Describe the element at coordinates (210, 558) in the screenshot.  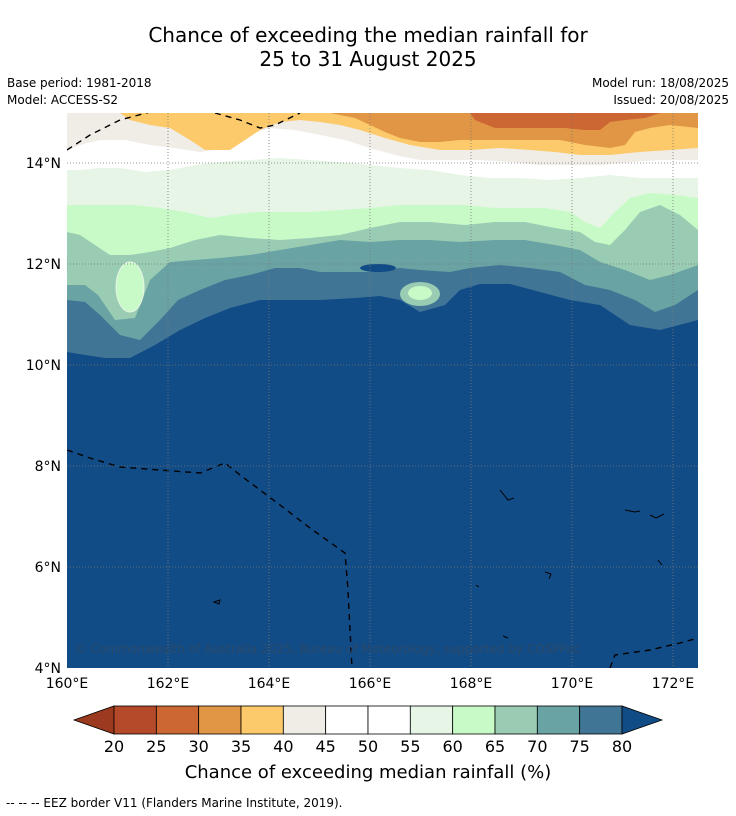
I see `eez-border-west` at that location.